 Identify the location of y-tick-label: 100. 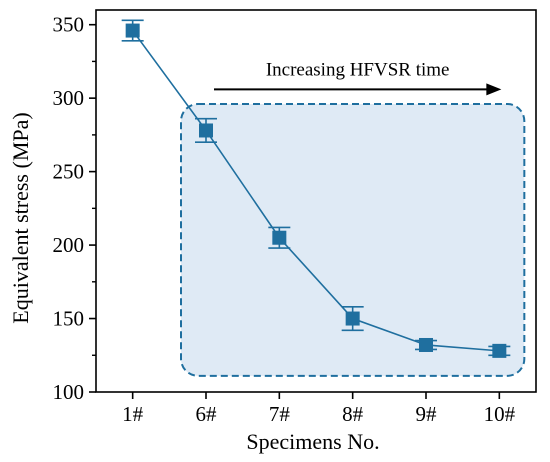
(69, 392).